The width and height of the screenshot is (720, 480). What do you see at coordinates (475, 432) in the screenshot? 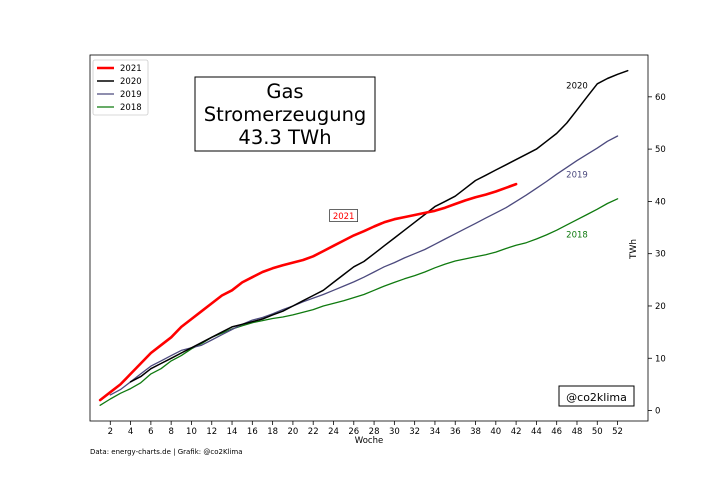
I see `x-tick-label: 38` at bounding box center [475, 432].